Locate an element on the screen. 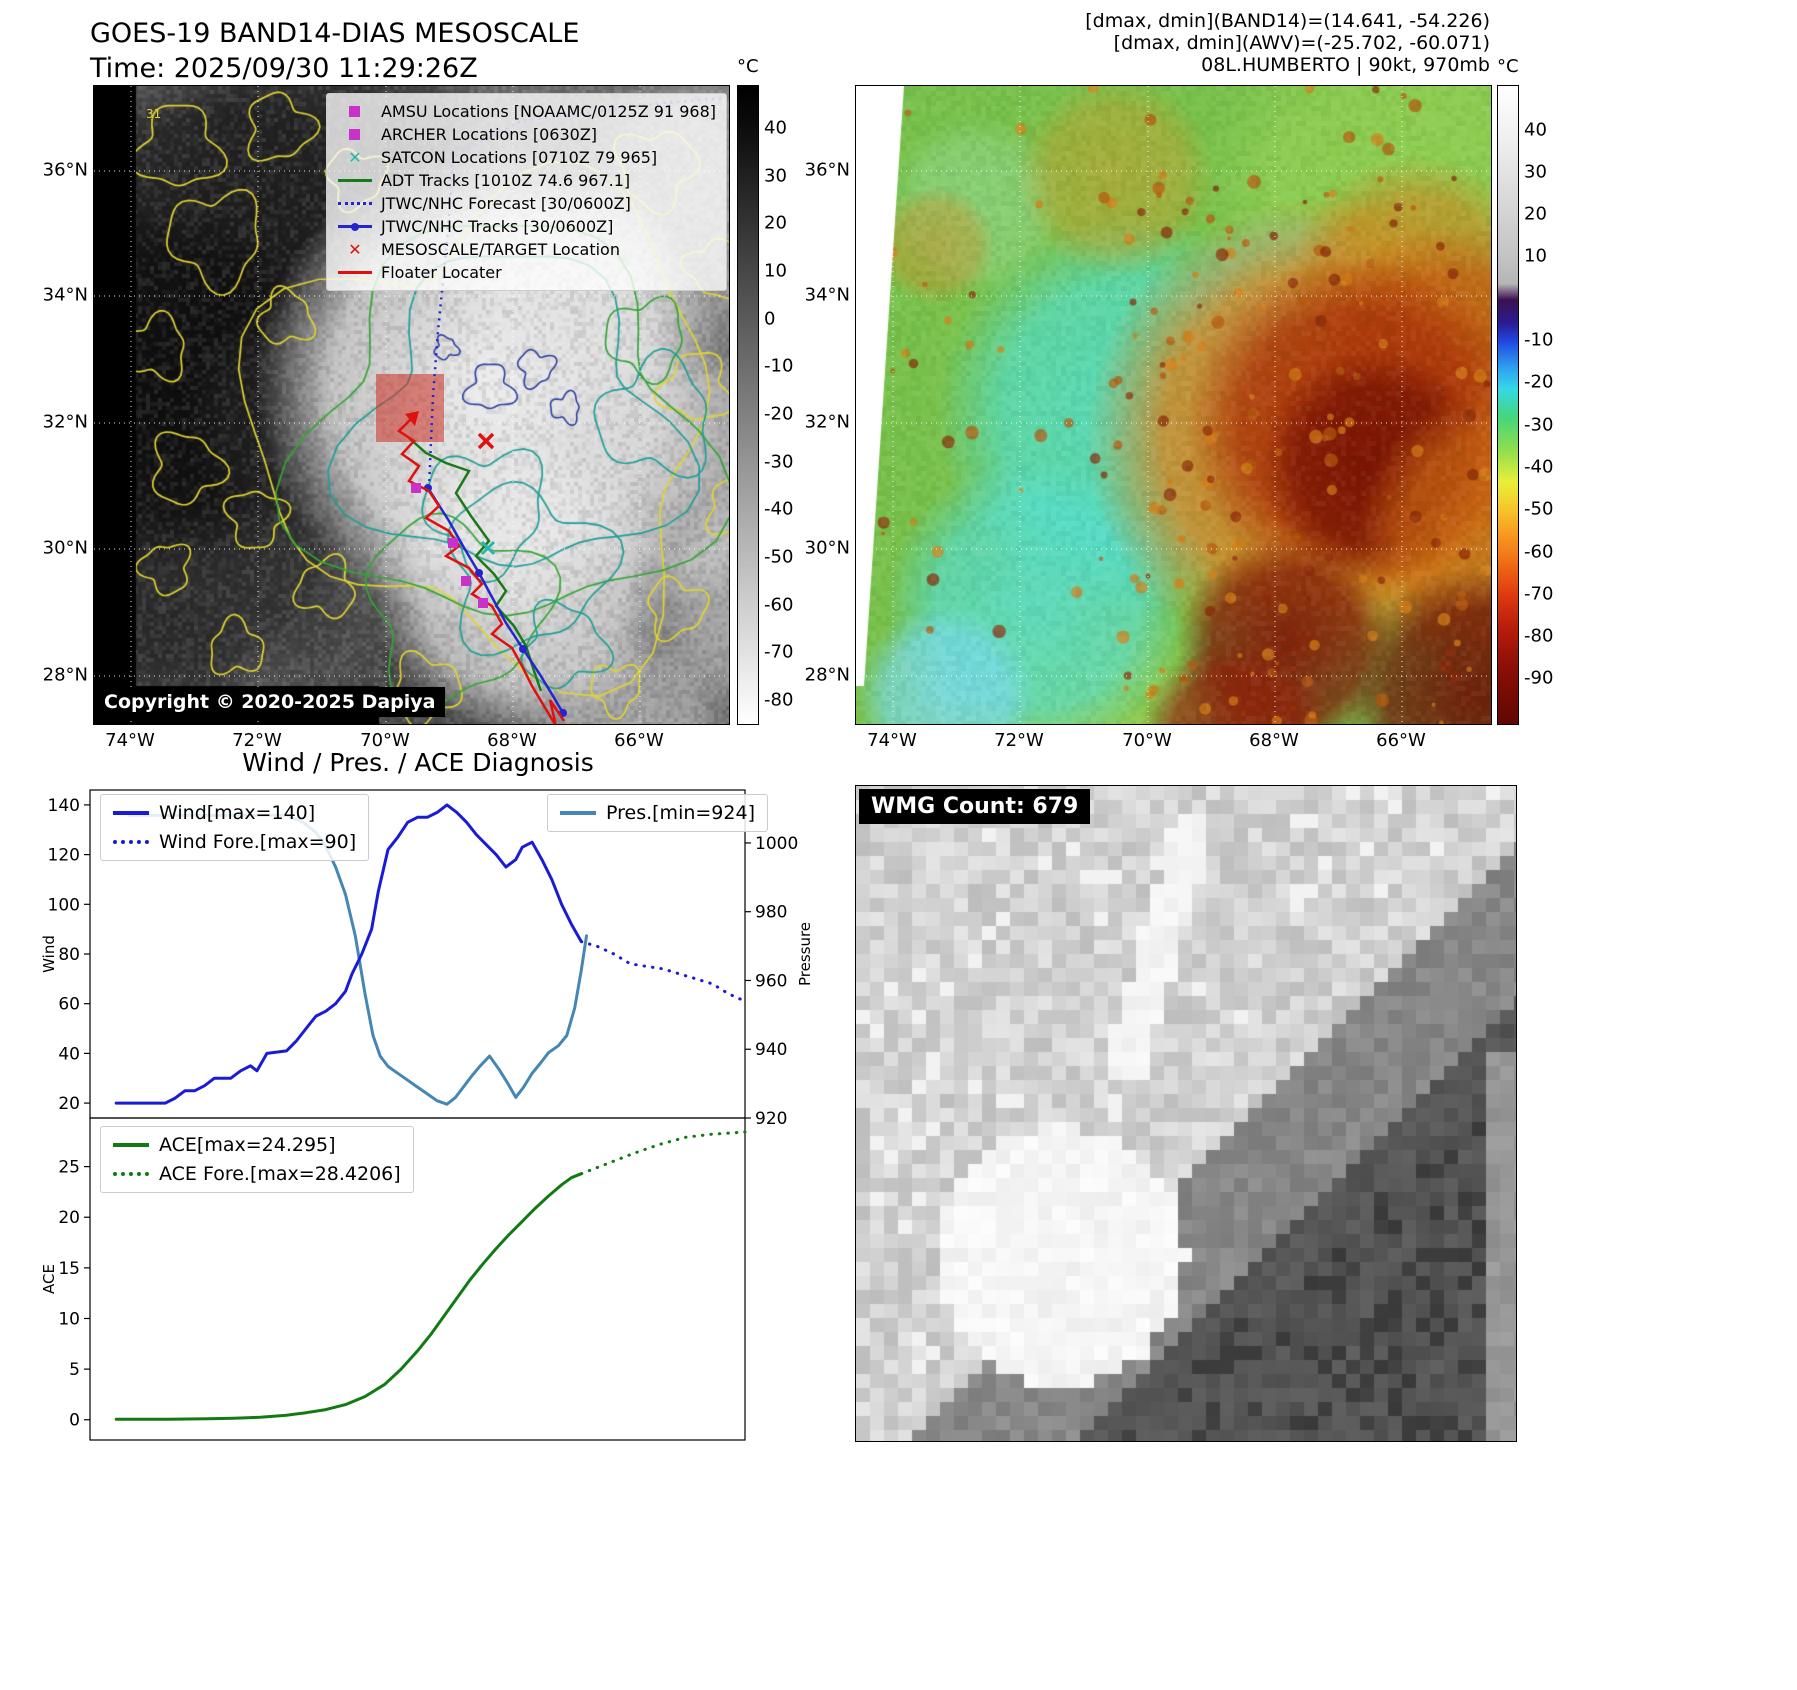  awv-colorbar is located at coordinates (1508, 405).